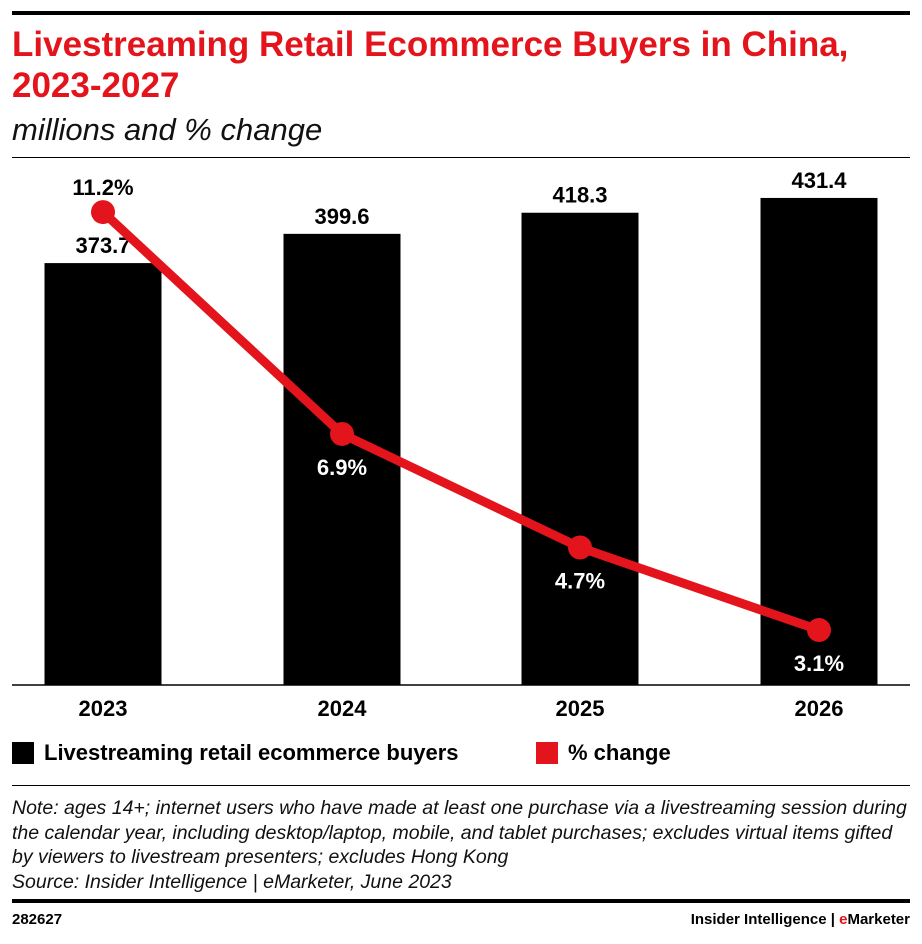 This screenshot has height=944, width=922. I want to click on x-tick-label: 2023, so click(103, 708).